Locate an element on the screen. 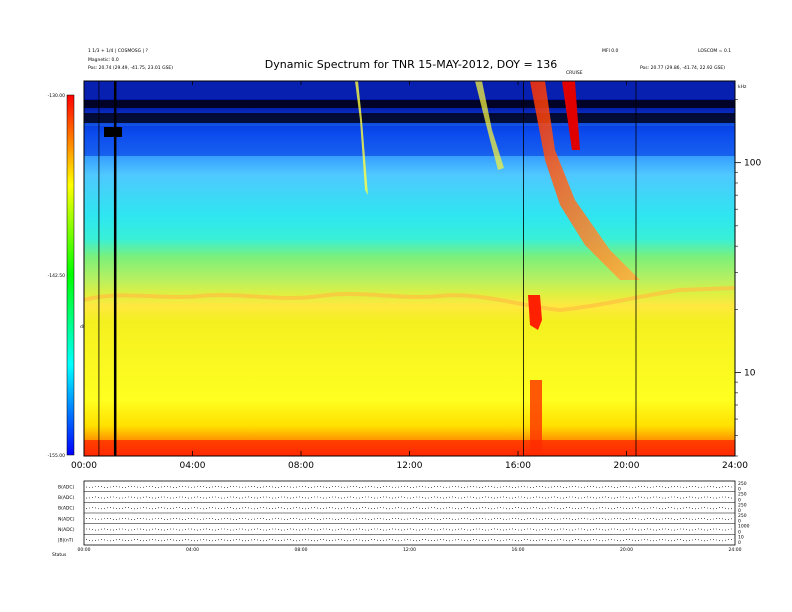  x-tick-label: 00:00 is located at coordinates (84, 466).